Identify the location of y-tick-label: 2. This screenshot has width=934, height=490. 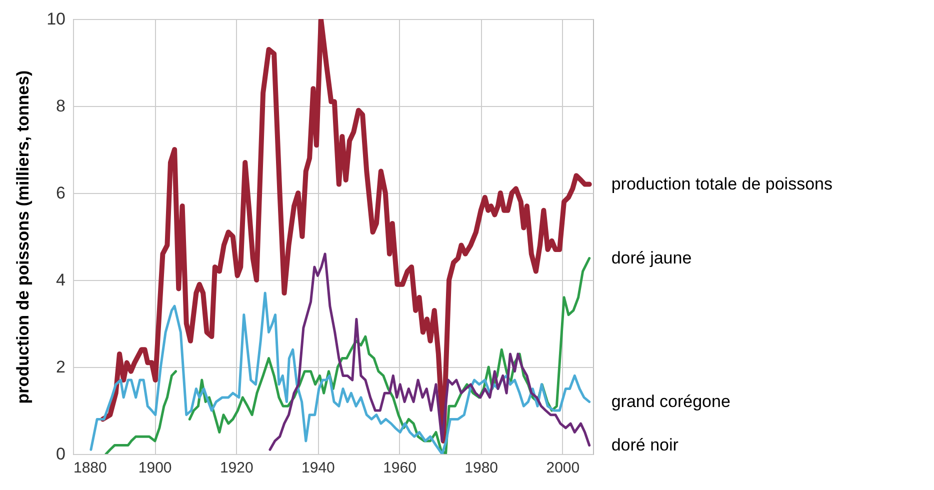
(61, 367).